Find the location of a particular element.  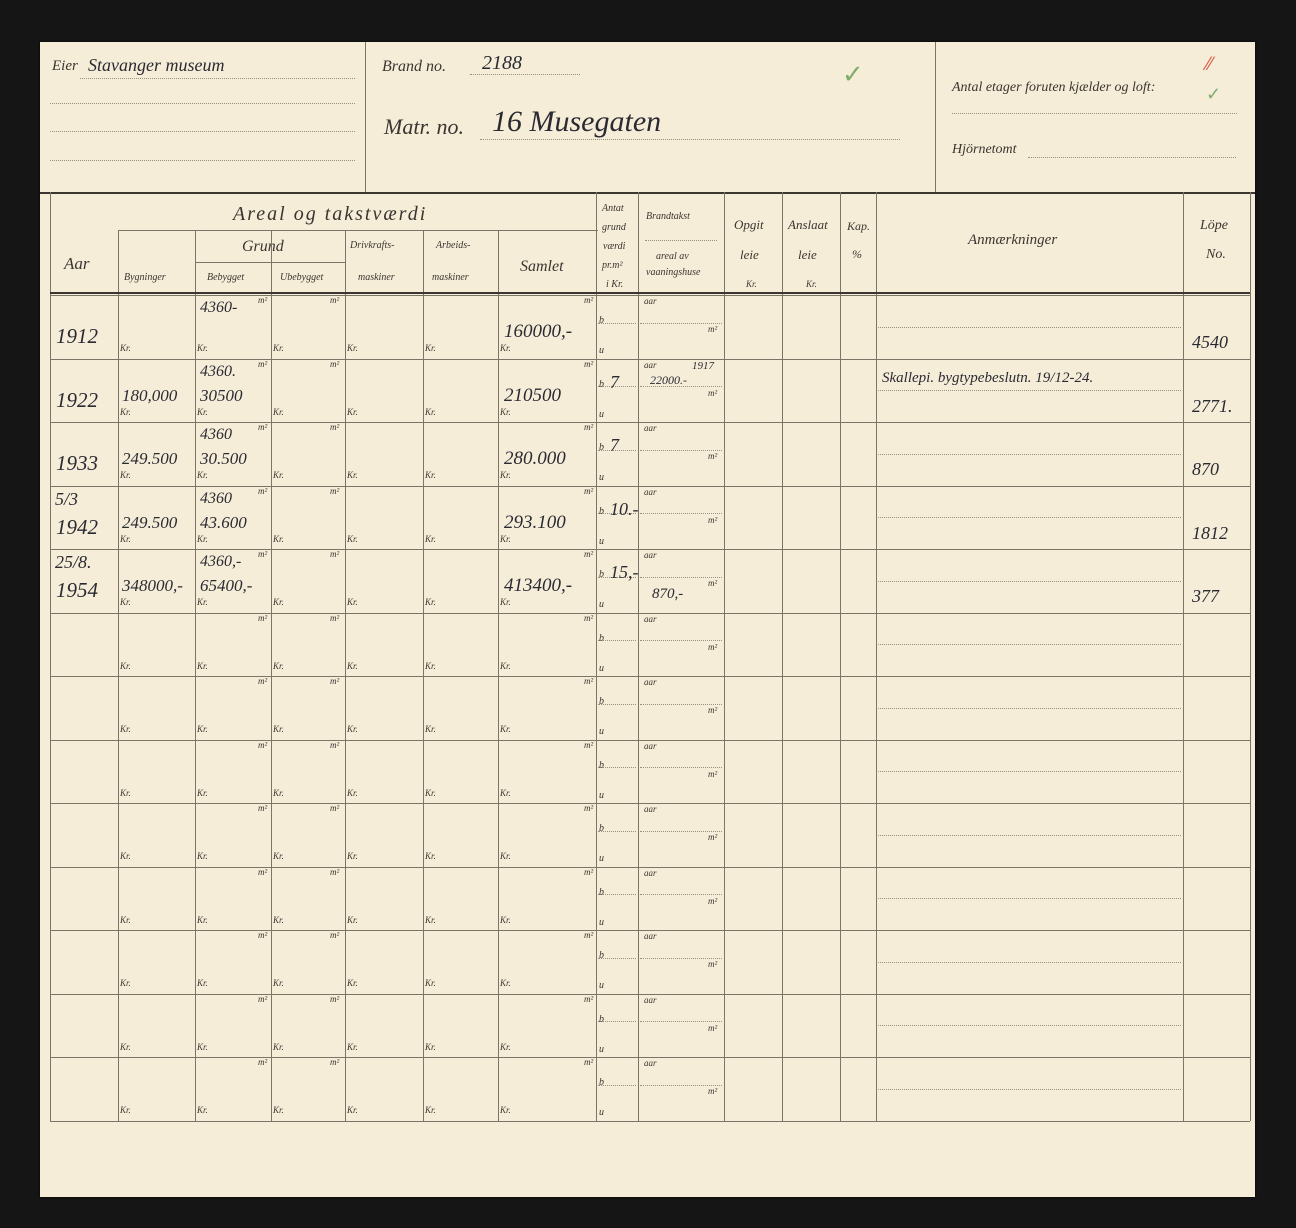

matr-label: Matr. no. is located at coordinates (424, 126).